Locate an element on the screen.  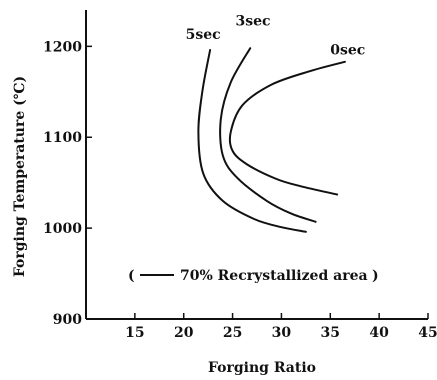
x-axis-ticks: 15 20 25 30 35 40 45 is located at coordinates (281, 327).